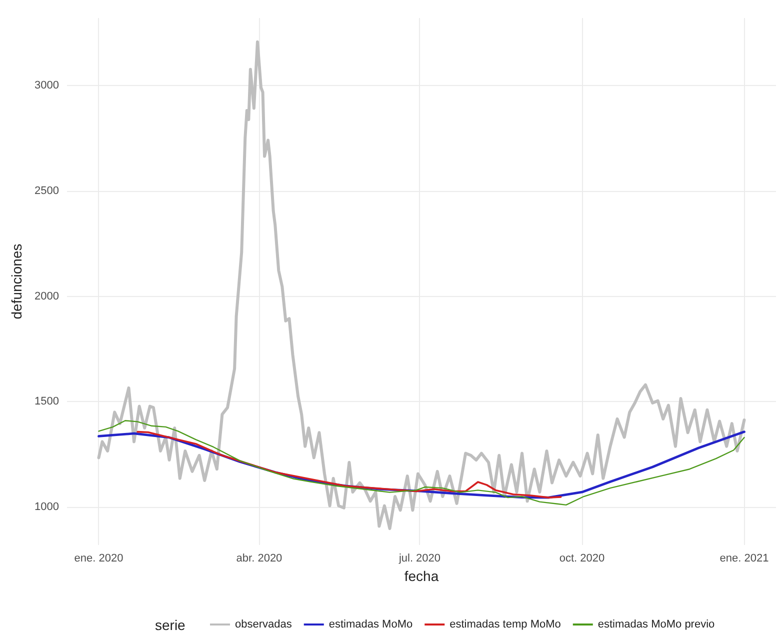  Describe the element at coordinates (46, 85) in the screenshot. I see `y-tick-label: 3000` at that location.